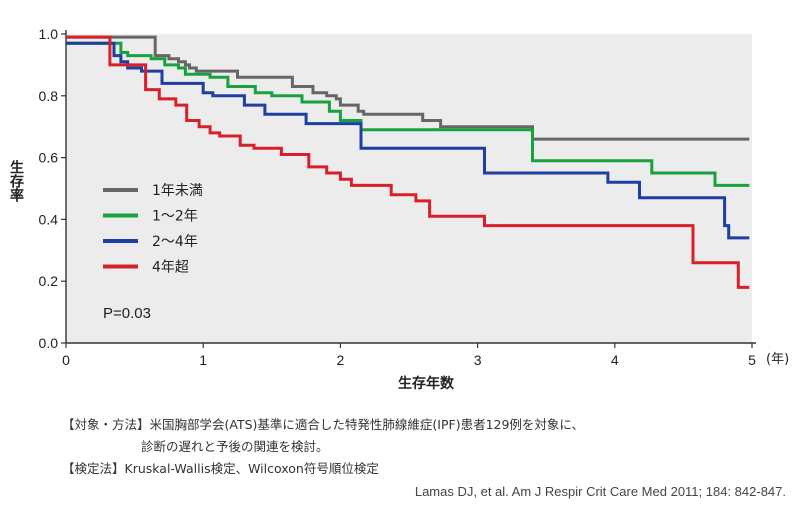 The height and width of the screenshot is (506, 800). What do you see at coordinates (49, 96) in the screenshot?
I see `y-tick-label: 0.8` at bounding box center [49, 96].